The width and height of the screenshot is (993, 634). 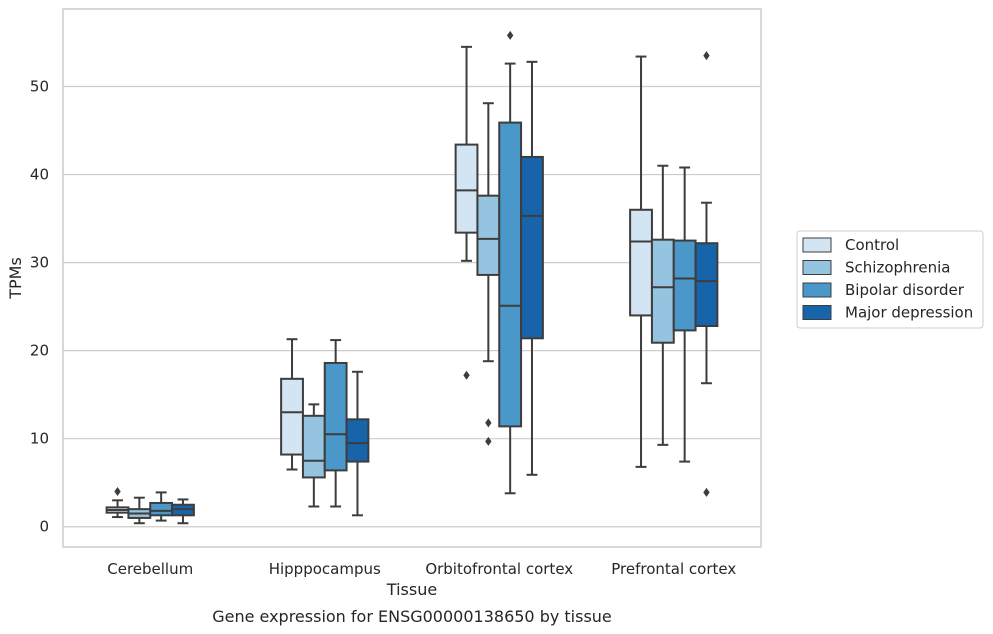 What do you see at coordinates (909, 313) in the screenshot?
I see `legend-label: Major depression` at bounding box center [909, 313].